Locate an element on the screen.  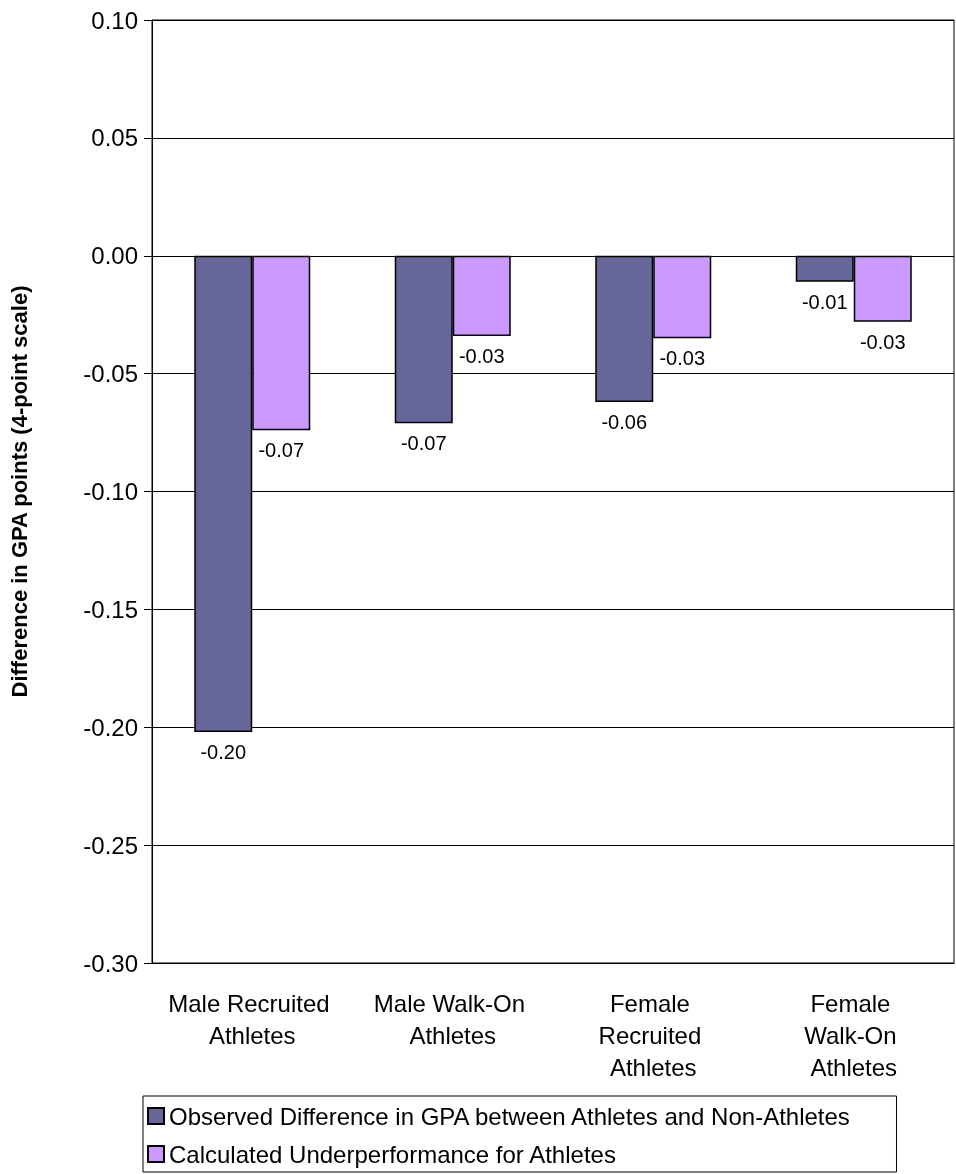
y-tick-label: -0.30 is located at coordinates (110, 963).